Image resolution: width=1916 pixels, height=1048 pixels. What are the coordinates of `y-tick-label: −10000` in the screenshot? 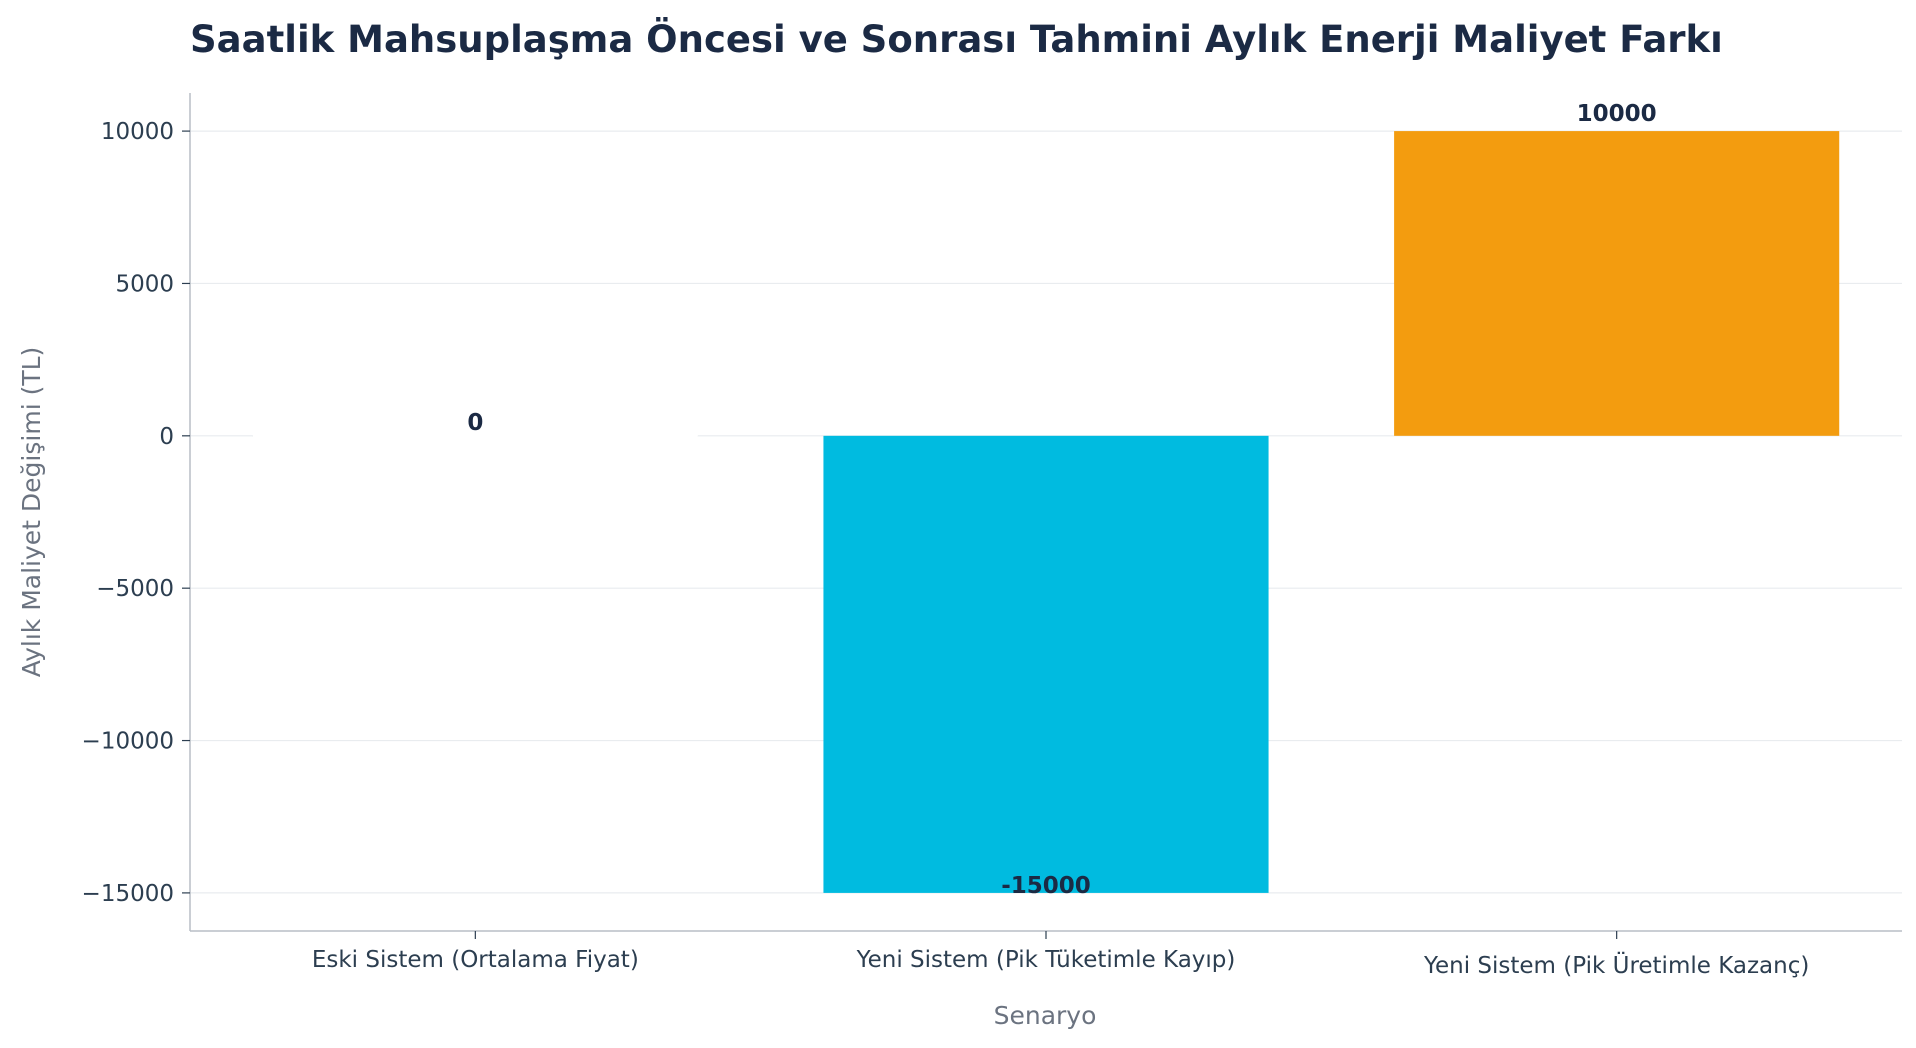 It's located at (128, 742).